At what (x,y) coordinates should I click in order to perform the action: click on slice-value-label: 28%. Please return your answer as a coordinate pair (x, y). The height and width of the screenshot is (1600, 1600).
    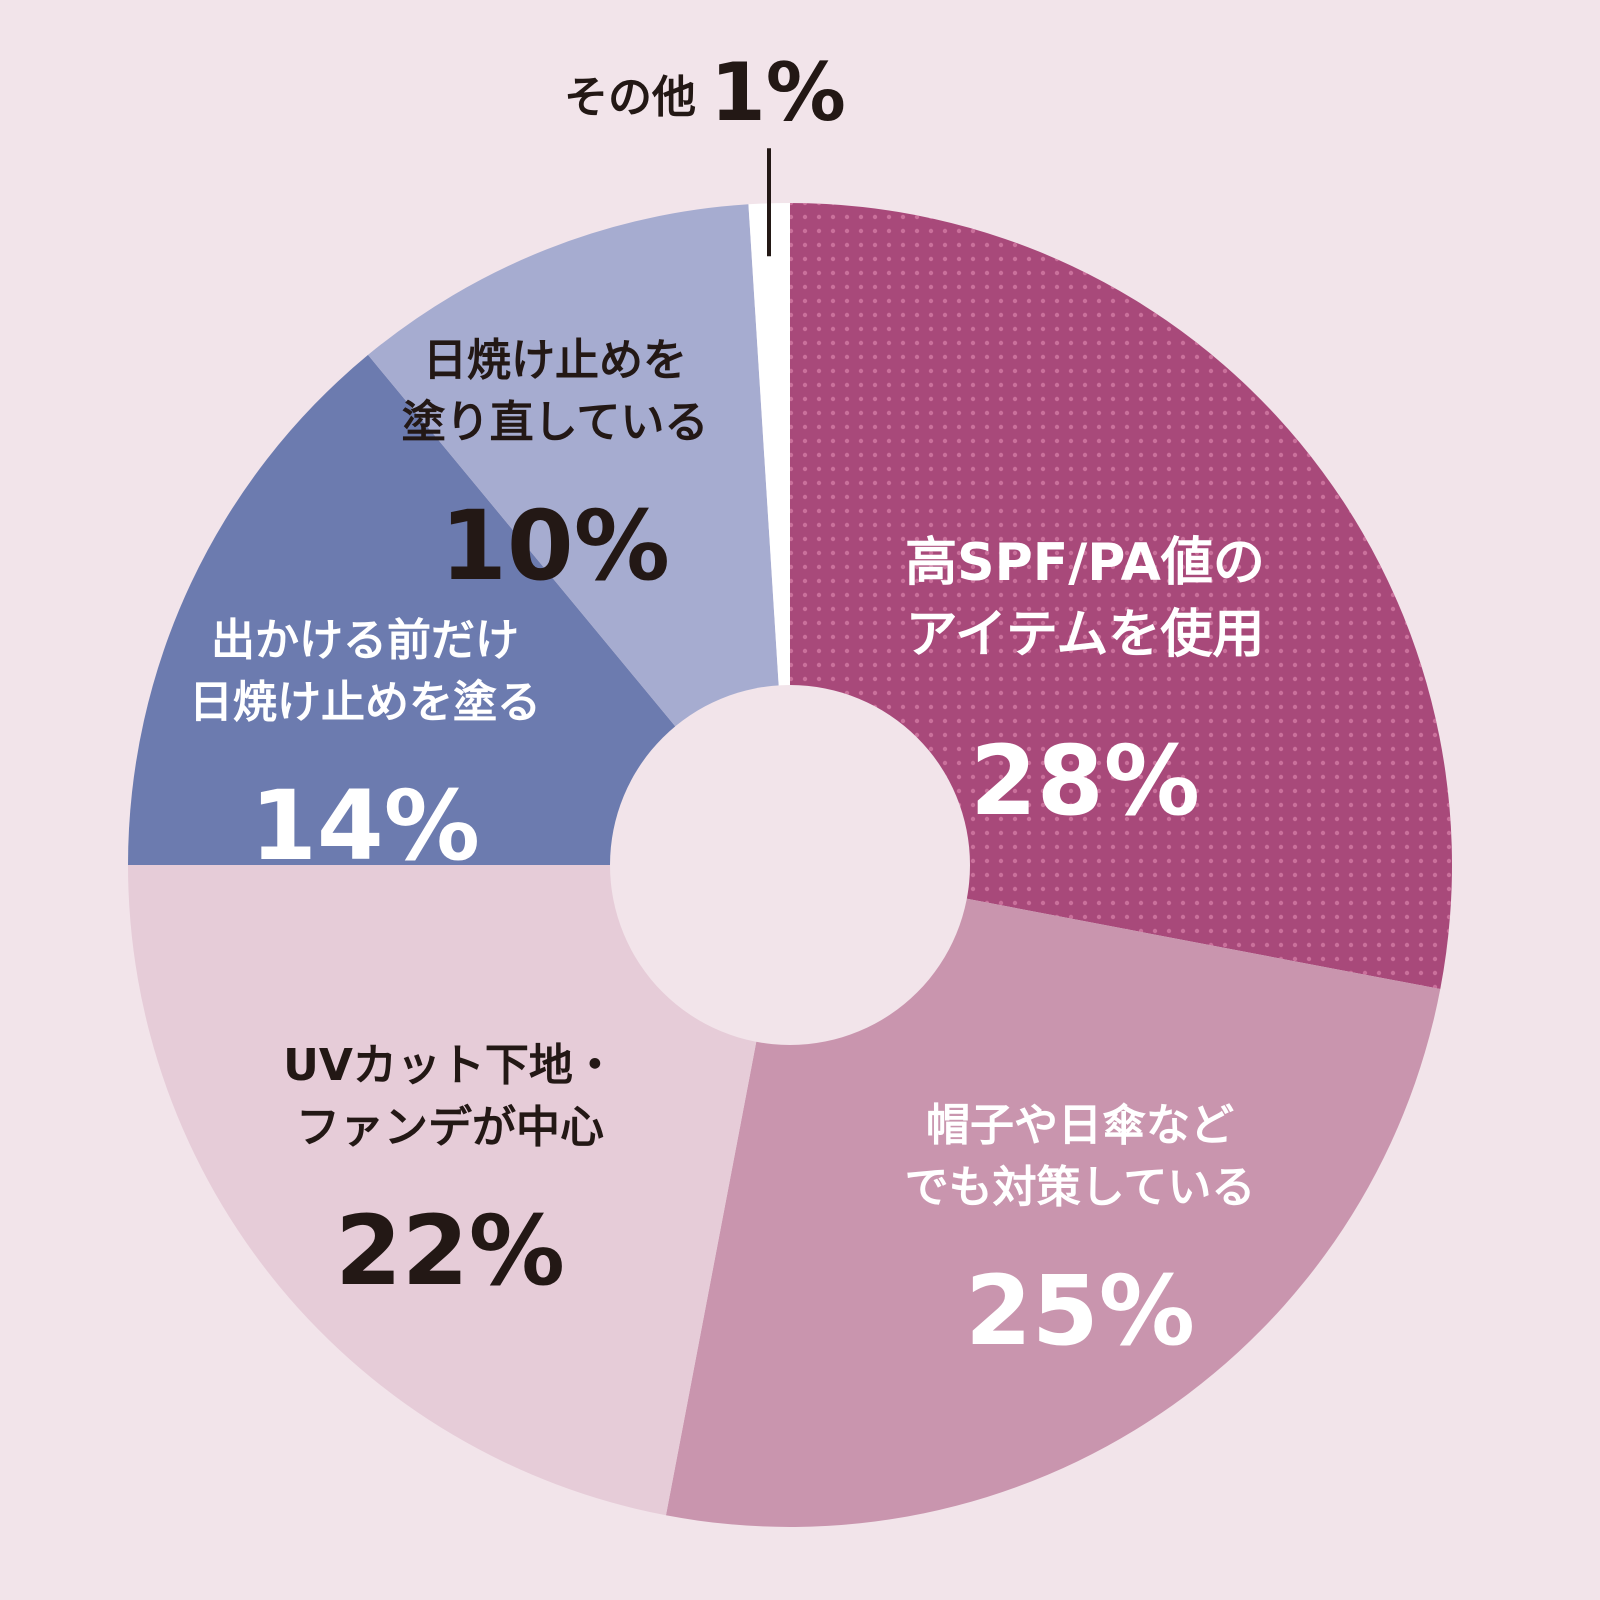
    Looking at the image, I should click on (1085, 781).